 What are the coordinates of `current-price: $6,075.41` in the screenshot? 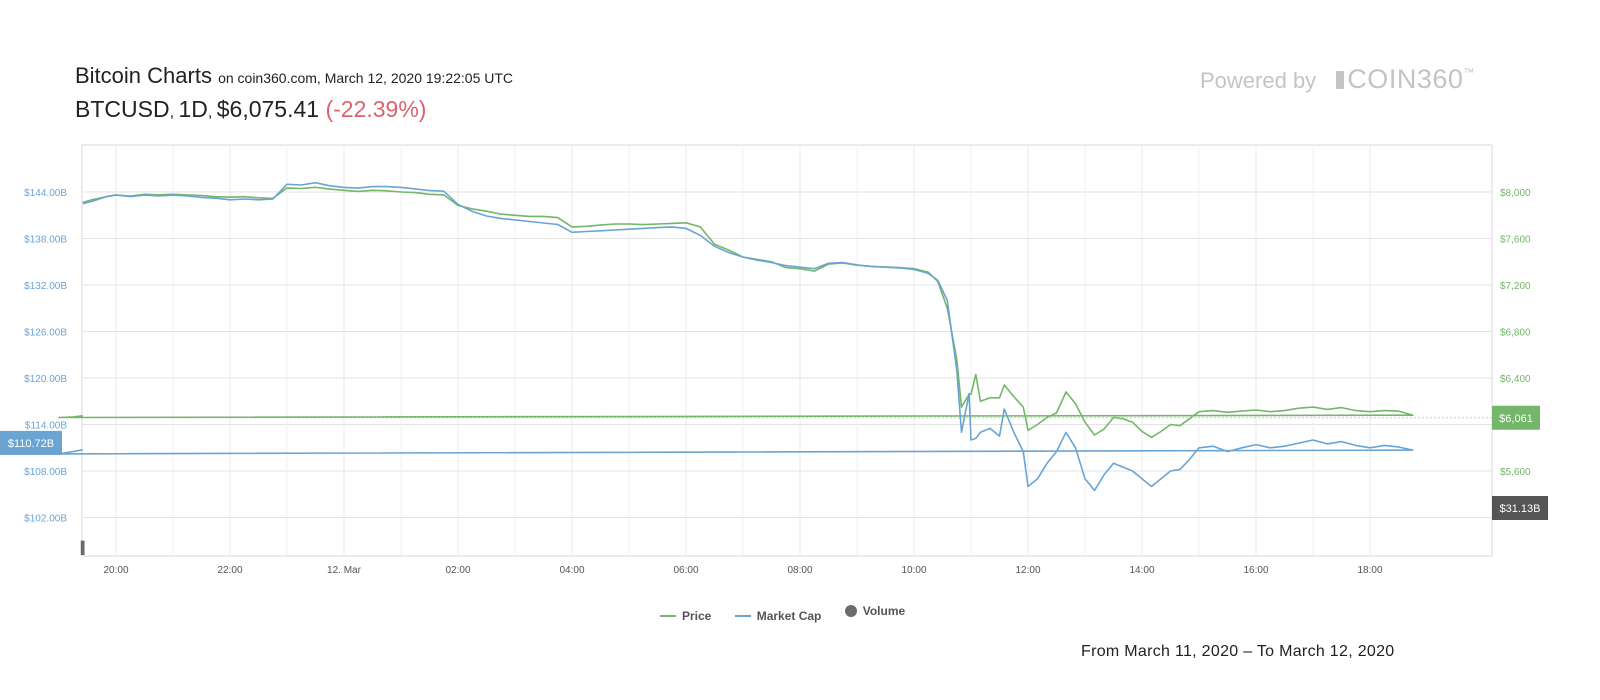 It's located at (268, 109).